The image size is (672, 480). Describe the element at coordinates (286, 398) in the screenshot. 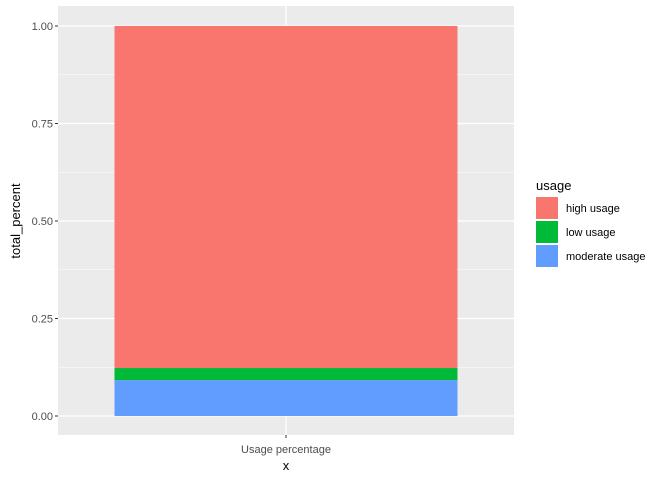

I see `bar-segment-moderate-usage` at that location.